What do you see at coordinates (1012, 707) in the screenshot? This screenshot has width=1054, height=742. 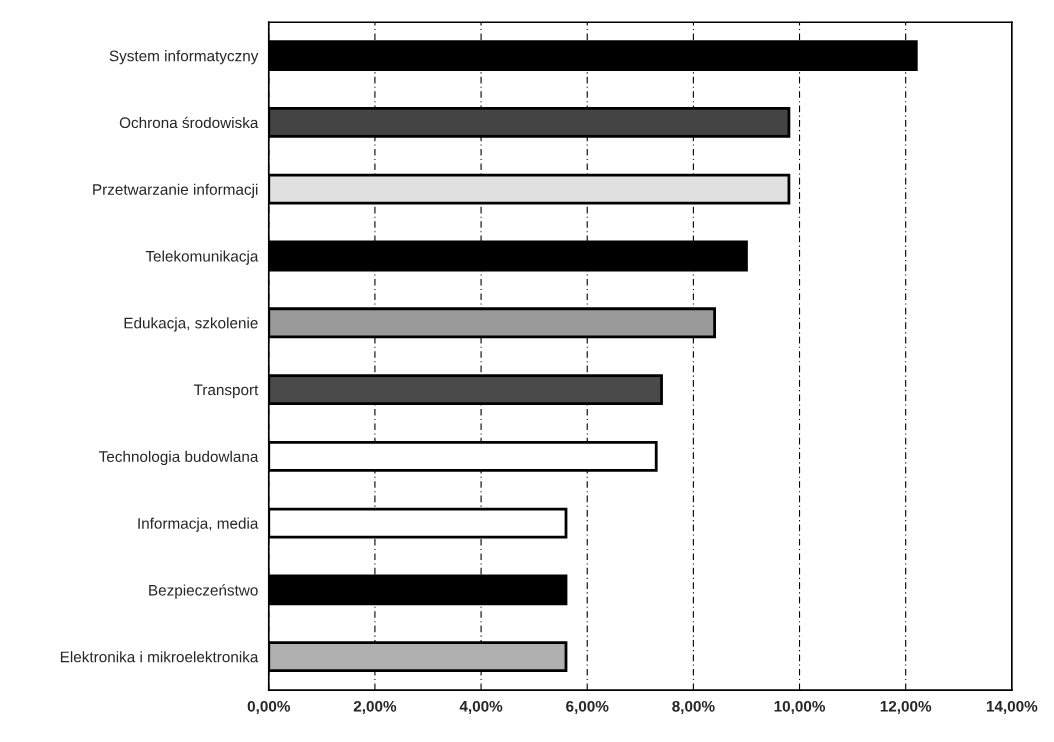 I see `x-tick-label: 14,00%` at bounding box center [1012, 707].